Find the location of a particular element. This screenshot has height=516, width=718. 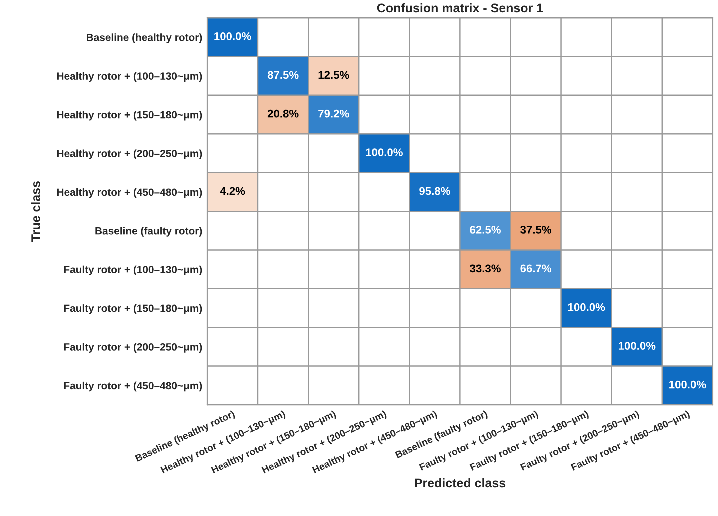

y-tick-label: Faulty rotor + (200–250~μm) is located at coordinates (133, 348).